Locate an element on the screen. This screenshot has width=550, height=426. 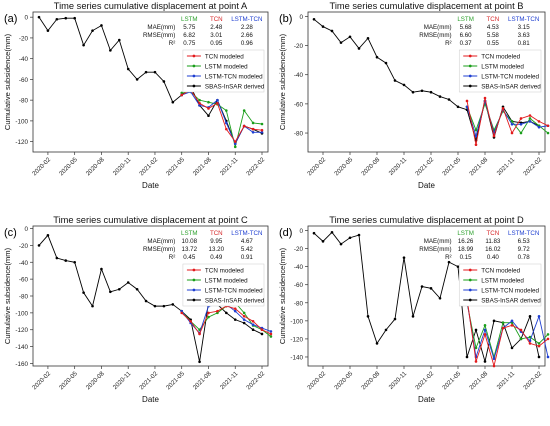
legend-marker is located at coordinates (194, 76).